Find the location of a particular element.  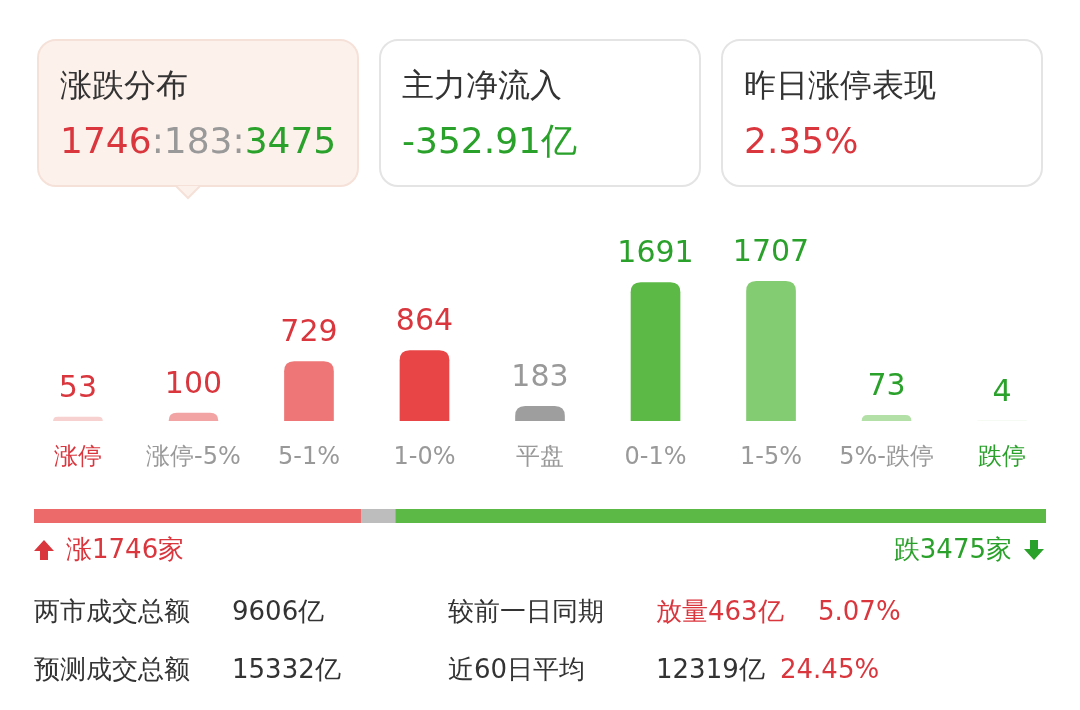

x-tick-label: 1-0% is located at coordinates (424, 456).